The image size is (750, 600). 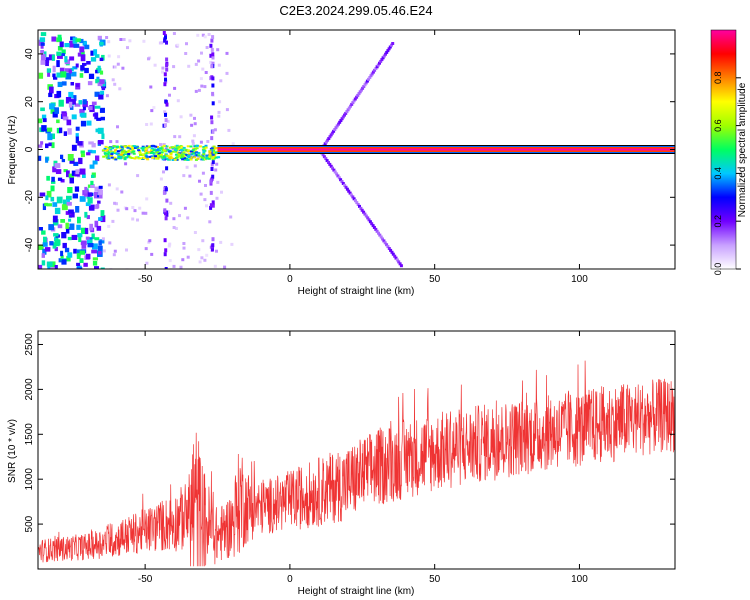 What do you see at coordinates (145, 279) in the screenshot?
I see `x-tick-label: -50` at bounding box center [145, 279].